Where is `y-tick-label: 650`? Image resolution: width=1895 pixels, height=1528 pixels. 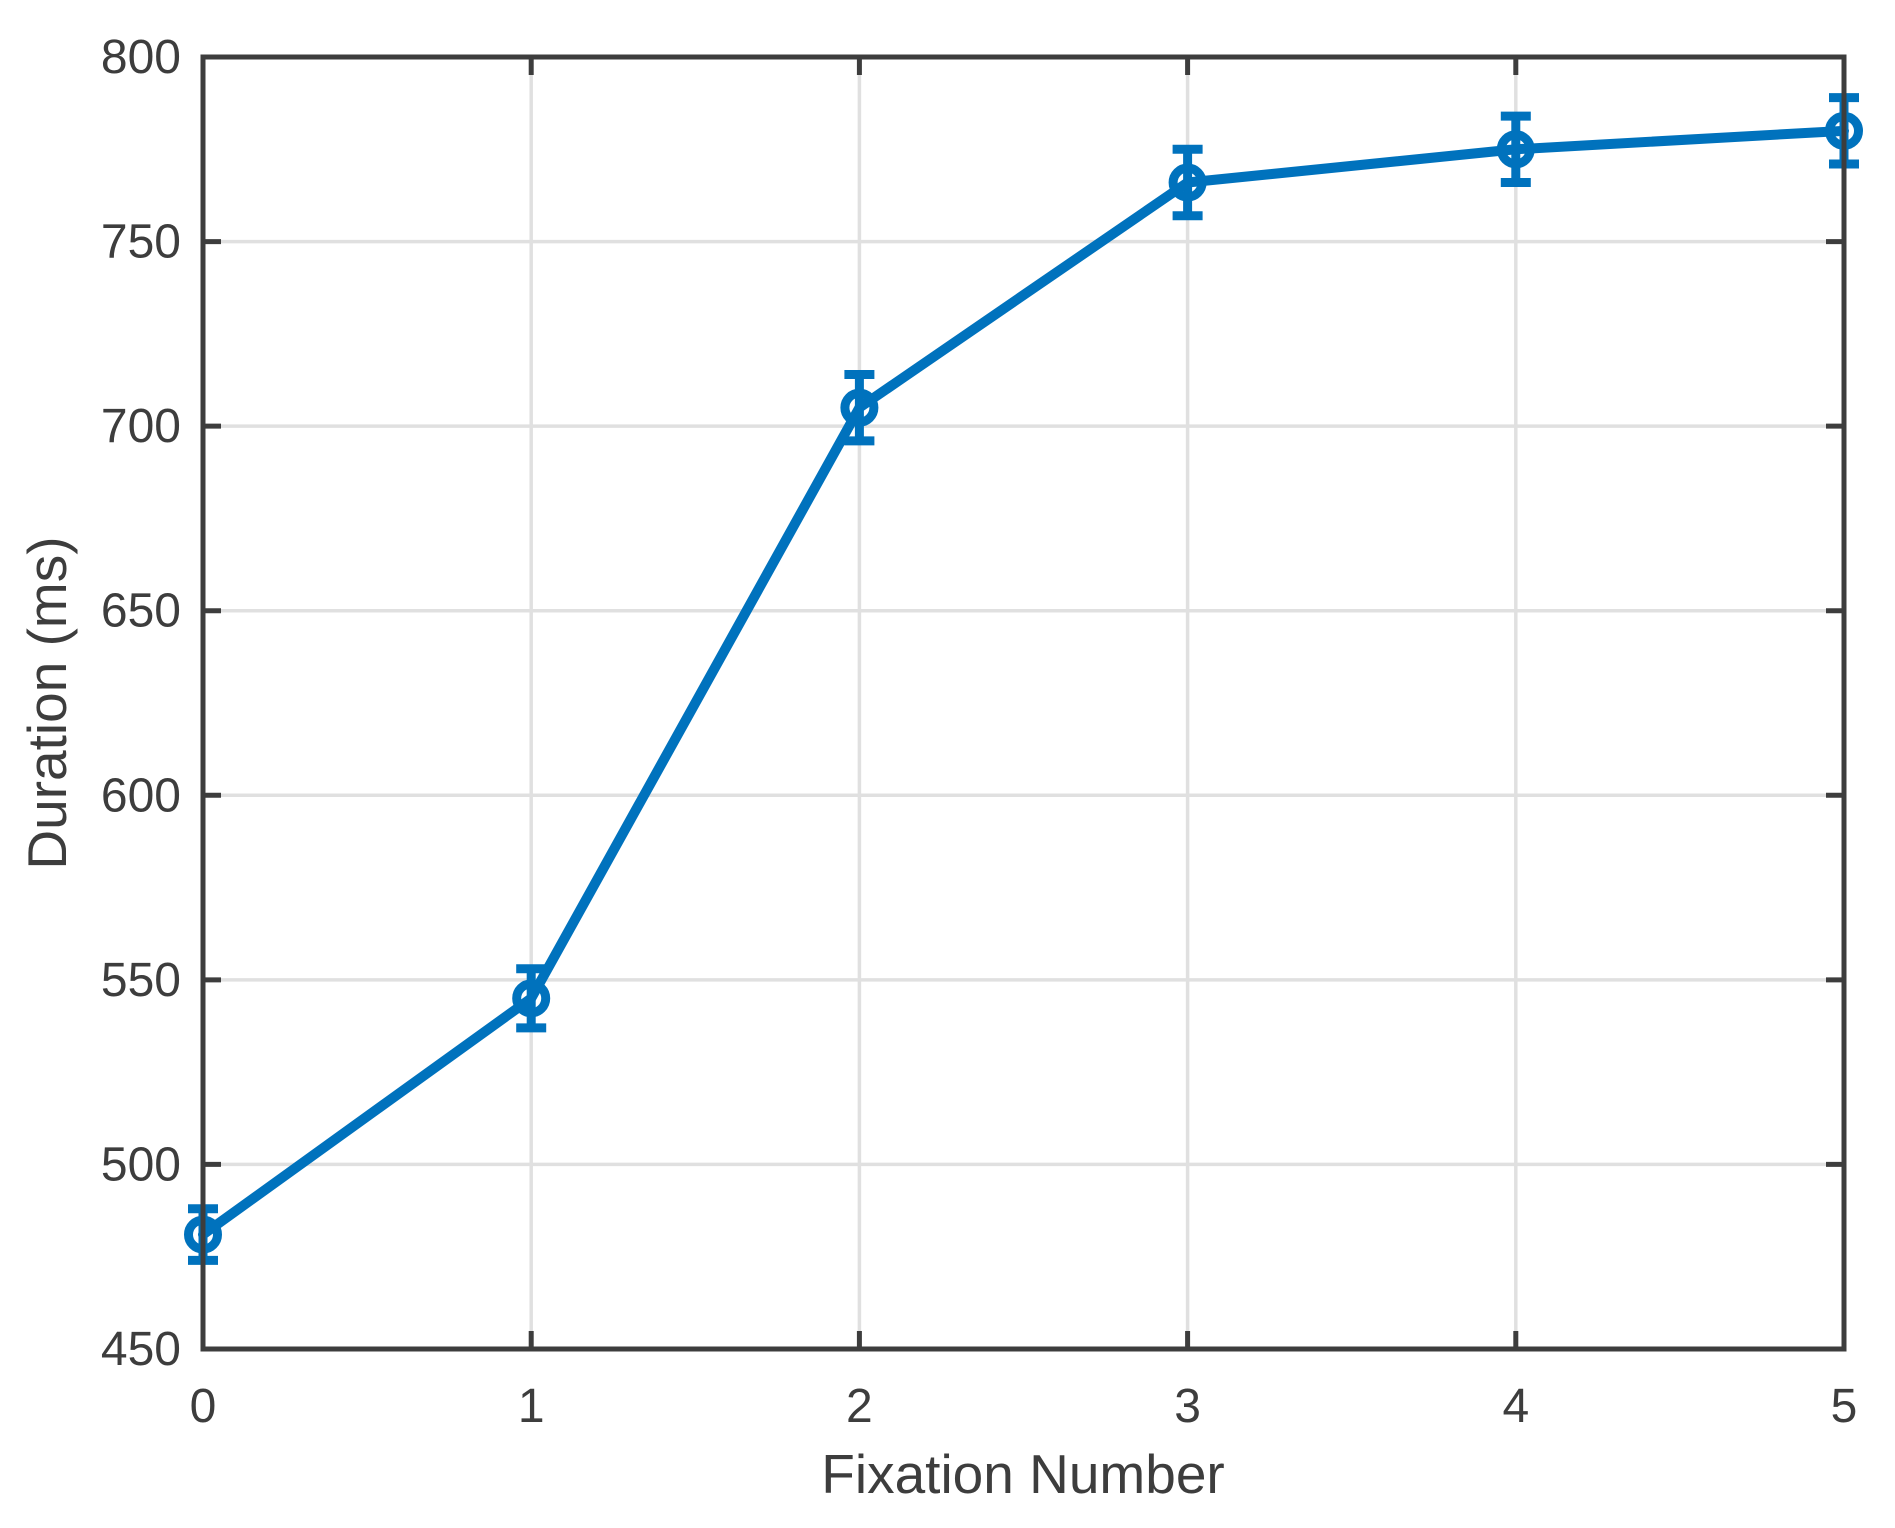
y-tick-label: 650 is located at coordinates (141, 611).